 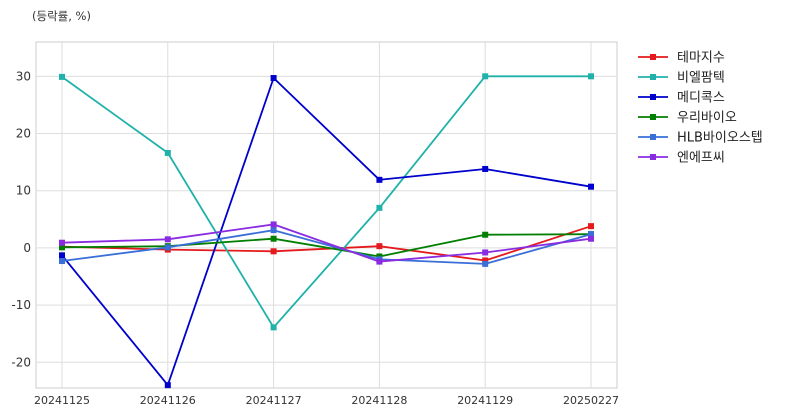 I want to click on y-tick-label: -20, so click(x=21, y=362).